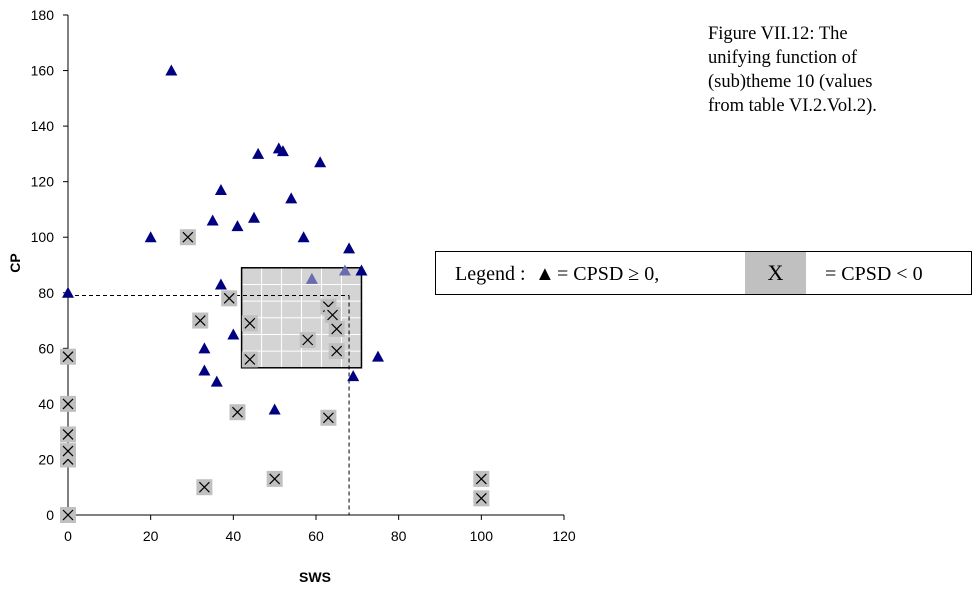 This screenshot has width=976, height=591. What do you see at coordinates (50, 515) in the screenshot?
I see `y-tick-label: 0` at bounding box center [50, 515].